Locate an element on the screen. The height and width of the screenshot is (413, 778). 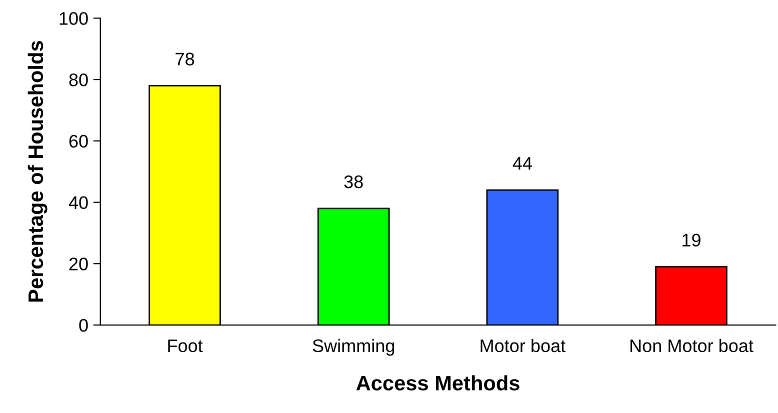
x-axis-title: Access Methods is located at coordinates (438, 382).